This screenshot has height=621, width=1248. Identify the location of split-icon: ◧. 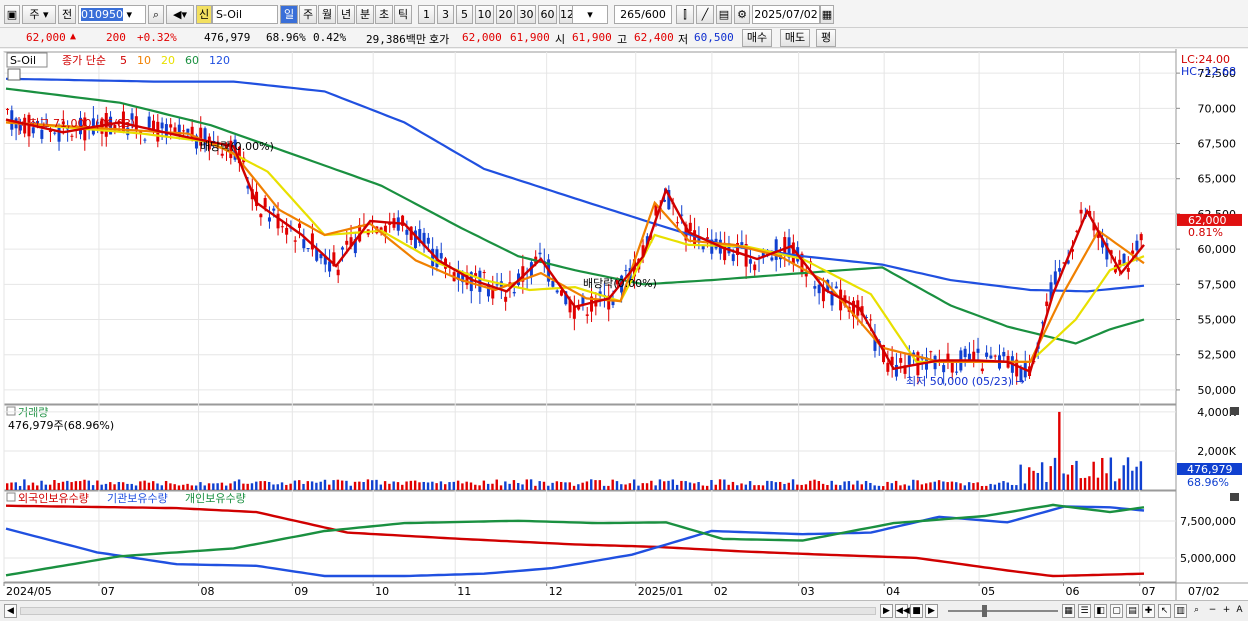
(1100, 611).